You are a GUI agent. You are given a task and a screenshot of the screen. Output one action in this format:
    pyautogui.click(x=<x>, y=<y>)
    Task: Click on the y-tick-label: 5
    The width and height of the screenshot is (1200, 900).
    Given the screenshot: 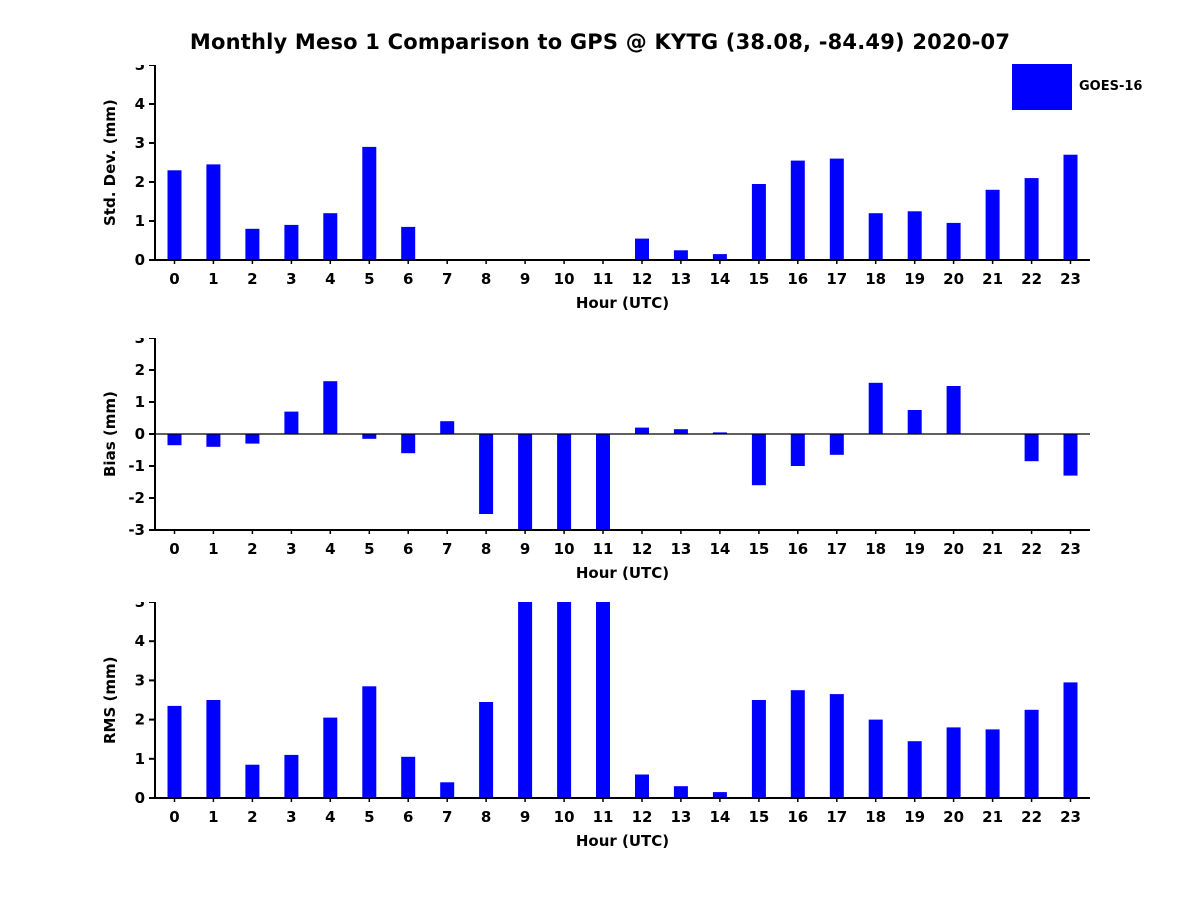 What is the action you would take?
    pyautogui.click(x=140, y=606)
    